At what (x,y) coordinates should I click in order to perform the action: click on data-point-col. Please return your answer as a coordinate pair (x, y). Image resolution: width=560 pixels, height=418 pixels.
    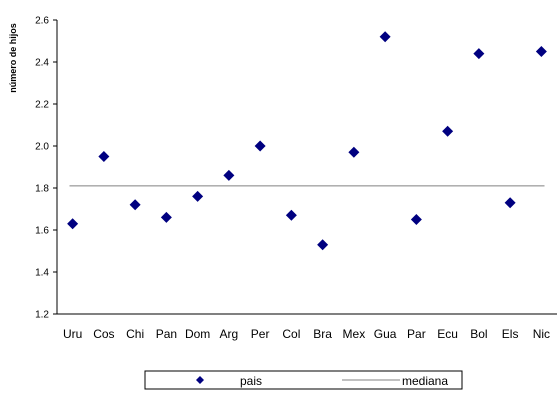
    Looking at the image, I should click on (291, 215).